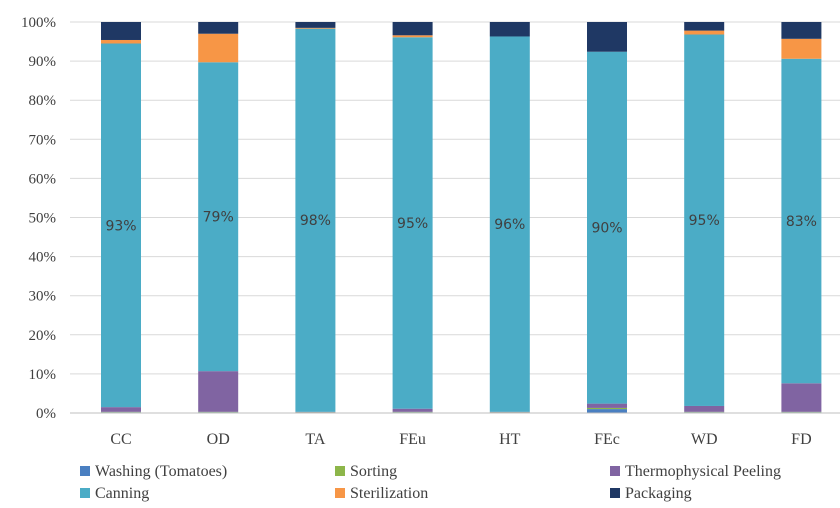 The image size is (840, 508). What do you see at coordinates (43, 140) in the screenshot?
I see `y-tick-label: 70%` at bounding box center [43, 140].